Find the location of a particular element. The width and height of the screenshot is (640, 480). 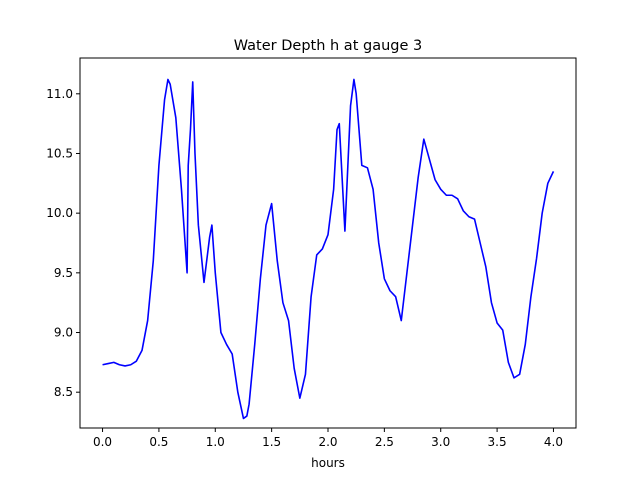

x-tick-label: 2.5 is located at coordinates (384, 442).